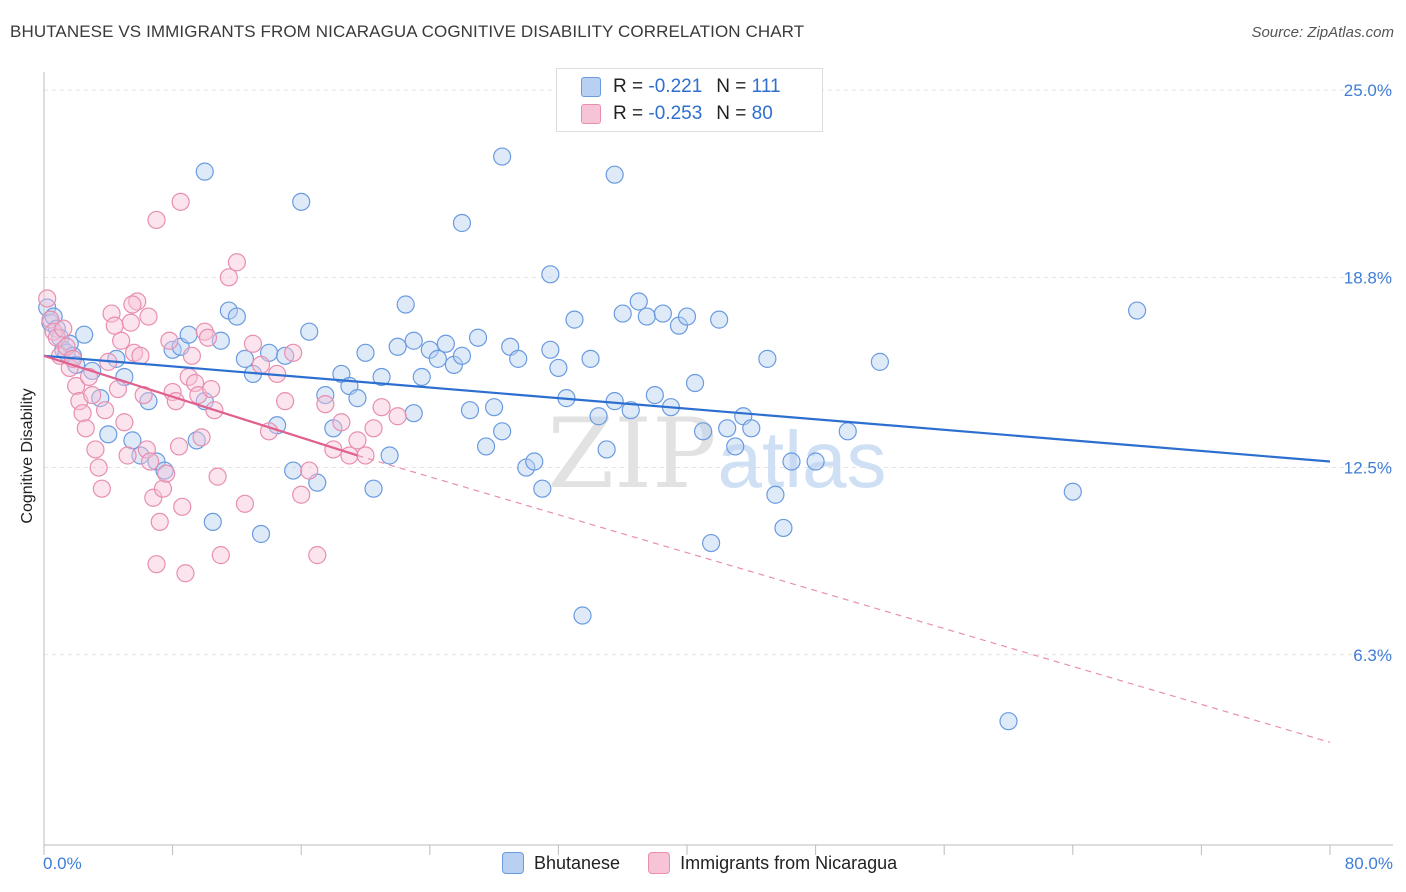 This screenshot has width=1406, height=892. I want to click on stats-legend-row-nicaragua: R = -0.253 N = 80, so click(677, 114).